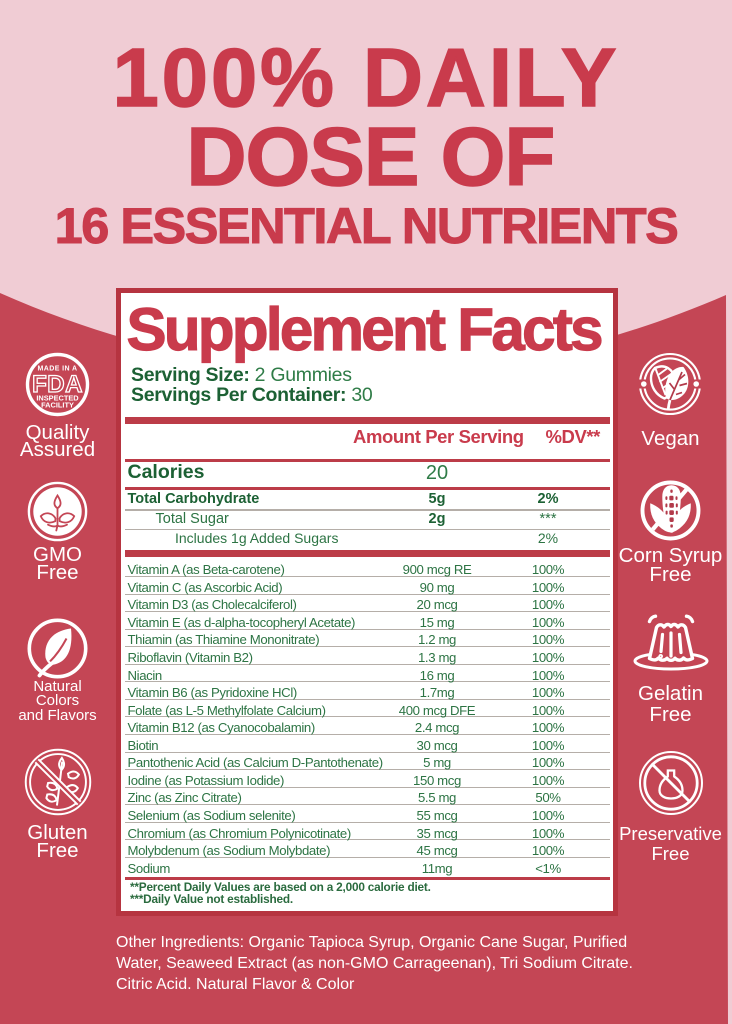 This screenshot has width=732, height=1024. What do you see at coordinates (57, 398) in the screenshot?
I see `svg-text: INSPECTED` at bounding box center [57, 398].